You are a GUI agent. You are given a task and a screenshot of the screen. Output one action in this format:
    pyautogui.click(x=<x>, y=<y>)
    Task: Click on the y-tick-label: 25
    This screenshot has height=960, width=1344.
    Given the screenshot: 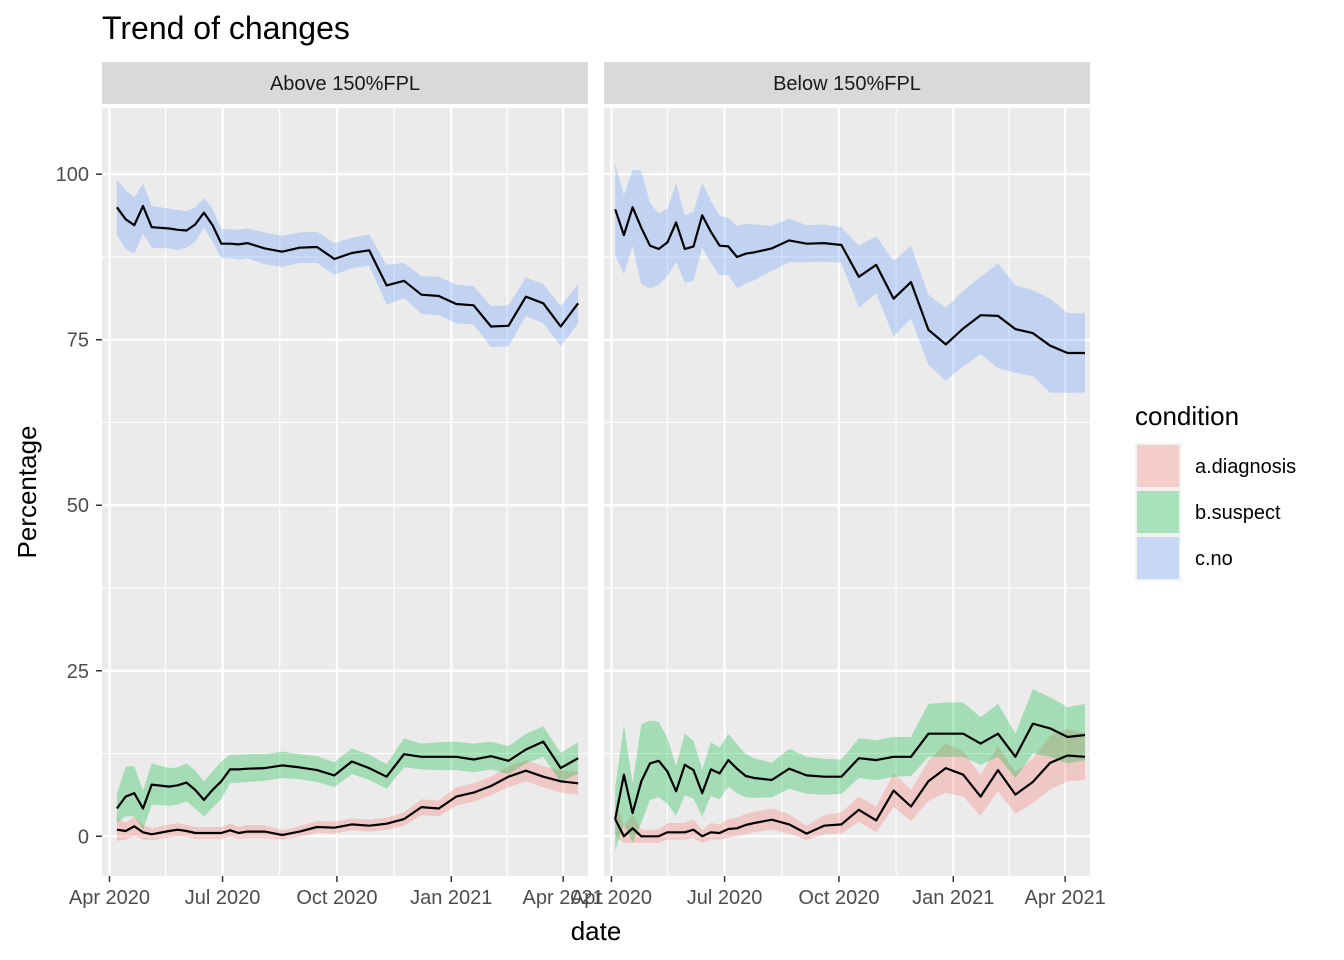 What is the action you would take?
    pyautogui.click(x=78, y=672)
    